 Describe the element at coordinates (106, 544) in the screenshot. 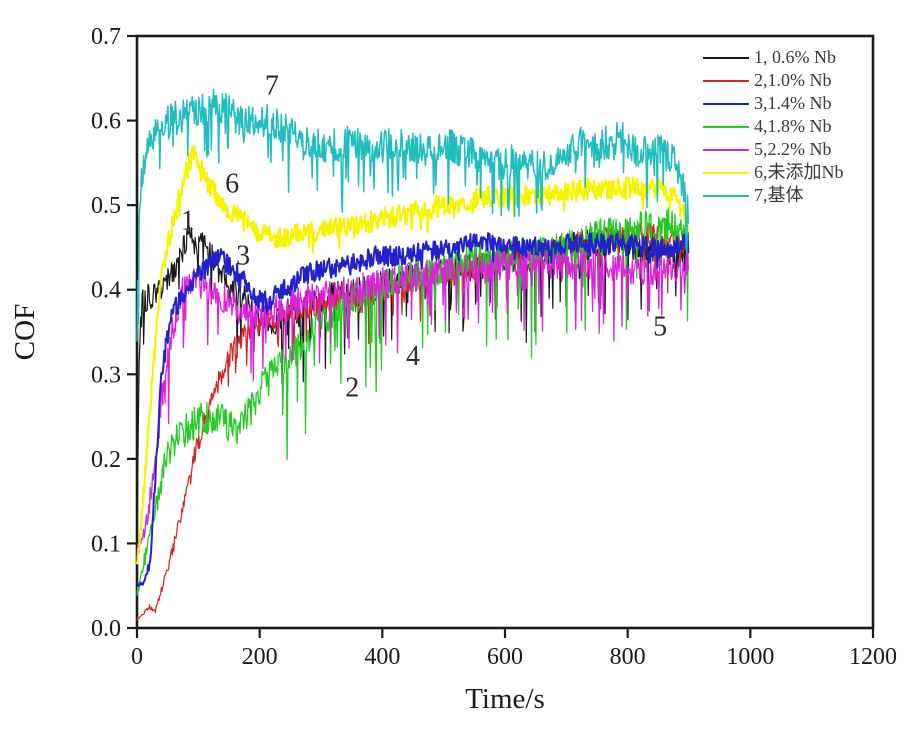

I see `y-tick-label: 0.1` at that location.